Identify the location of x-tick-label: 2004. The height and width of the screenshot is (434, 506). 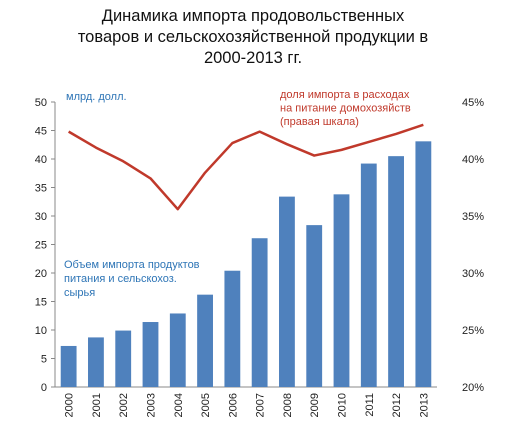
(179, 405).